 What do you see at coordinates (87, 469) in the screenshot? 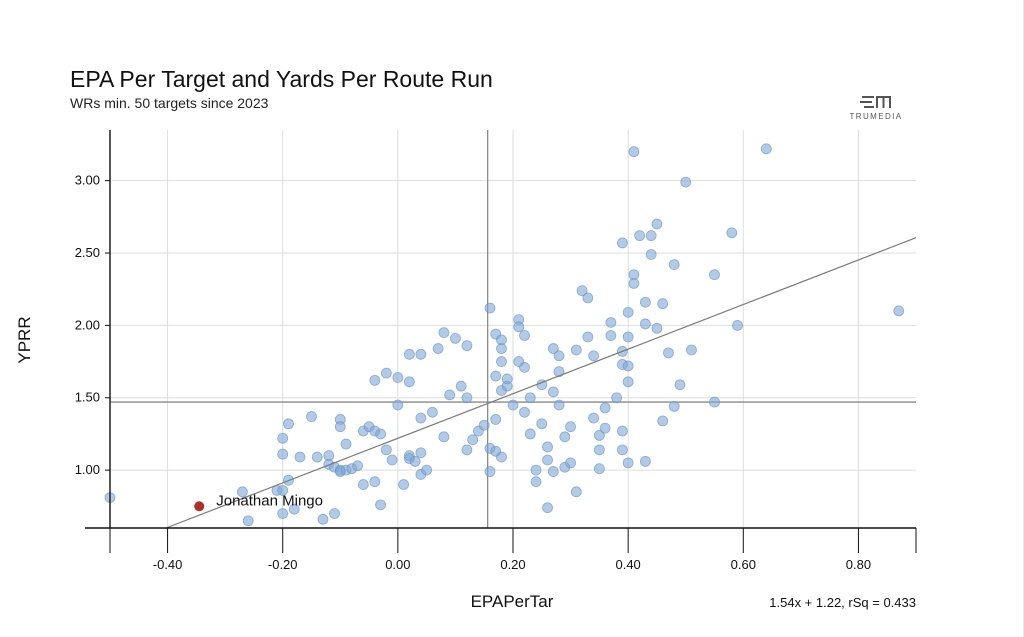
I see `y-tick-label: 1.00` at bounding box center [87, 469].